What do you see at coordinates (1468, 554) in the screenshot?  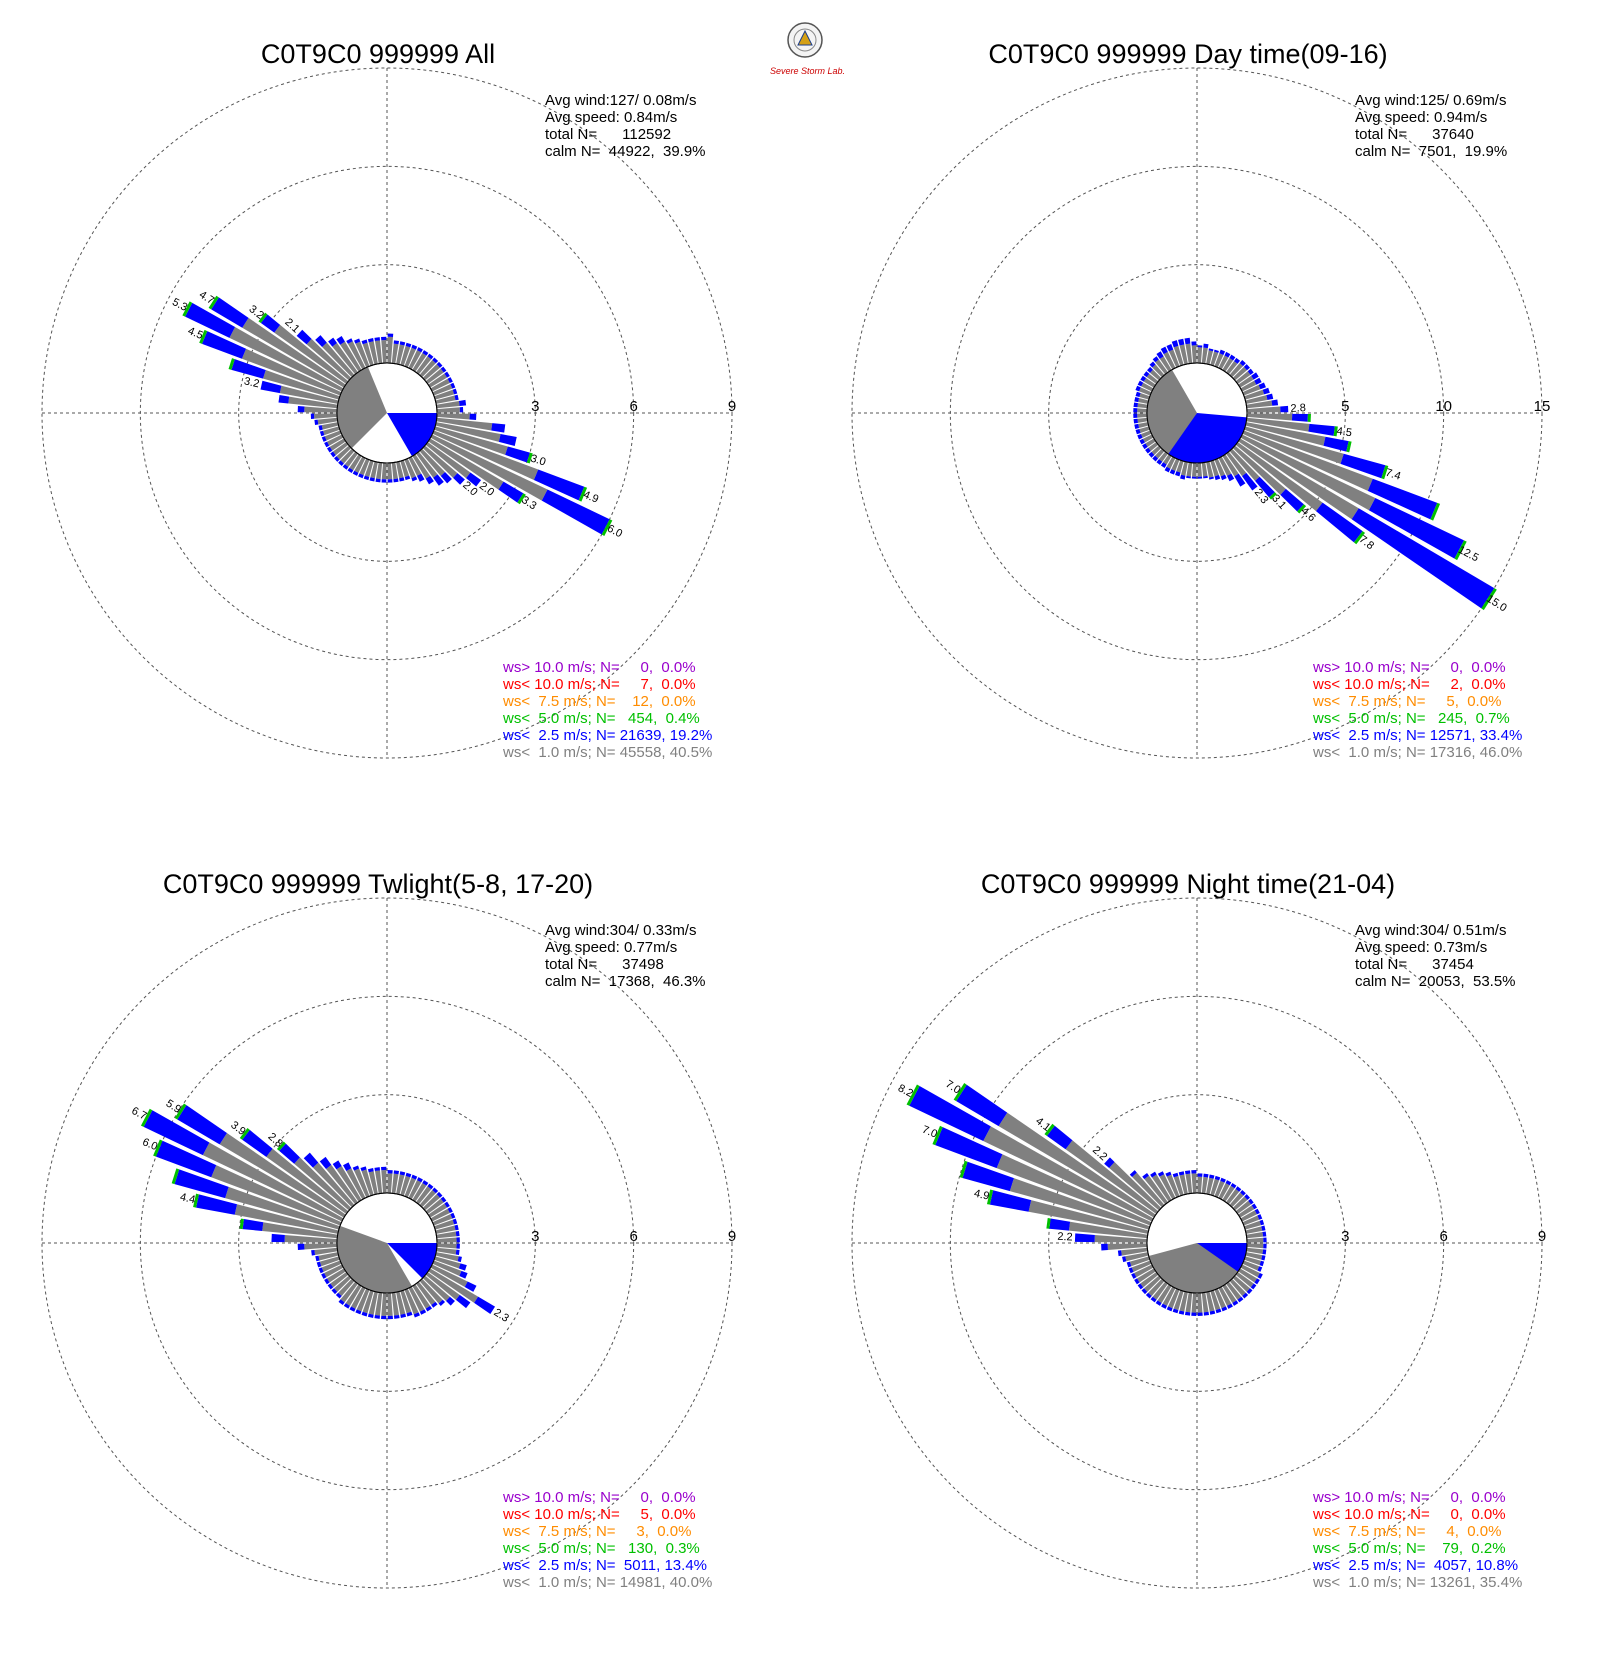 I see `bar-label: 12.5` at bounding box center [1468, 554].